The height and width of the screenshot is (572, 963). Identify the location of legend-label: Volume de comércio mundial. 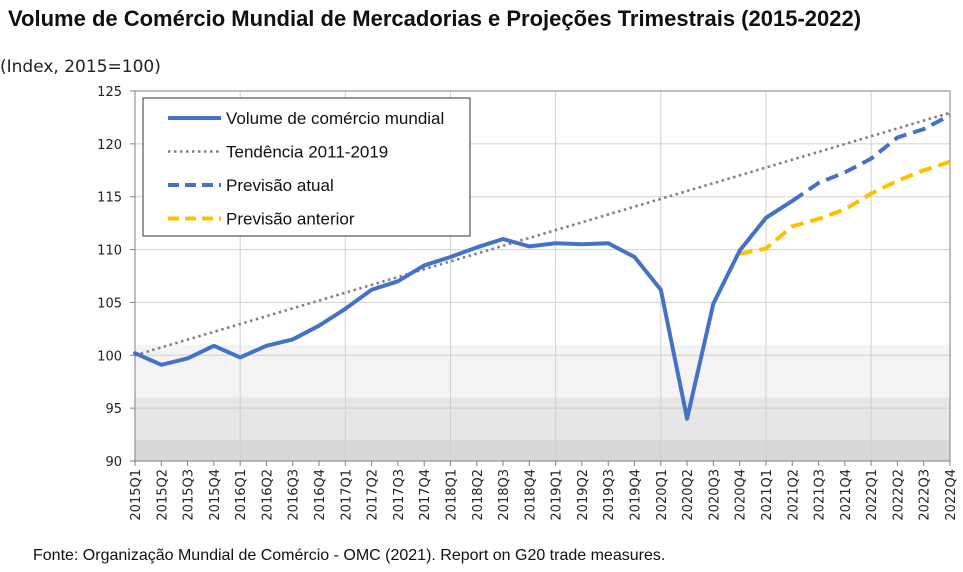
(335, 118).